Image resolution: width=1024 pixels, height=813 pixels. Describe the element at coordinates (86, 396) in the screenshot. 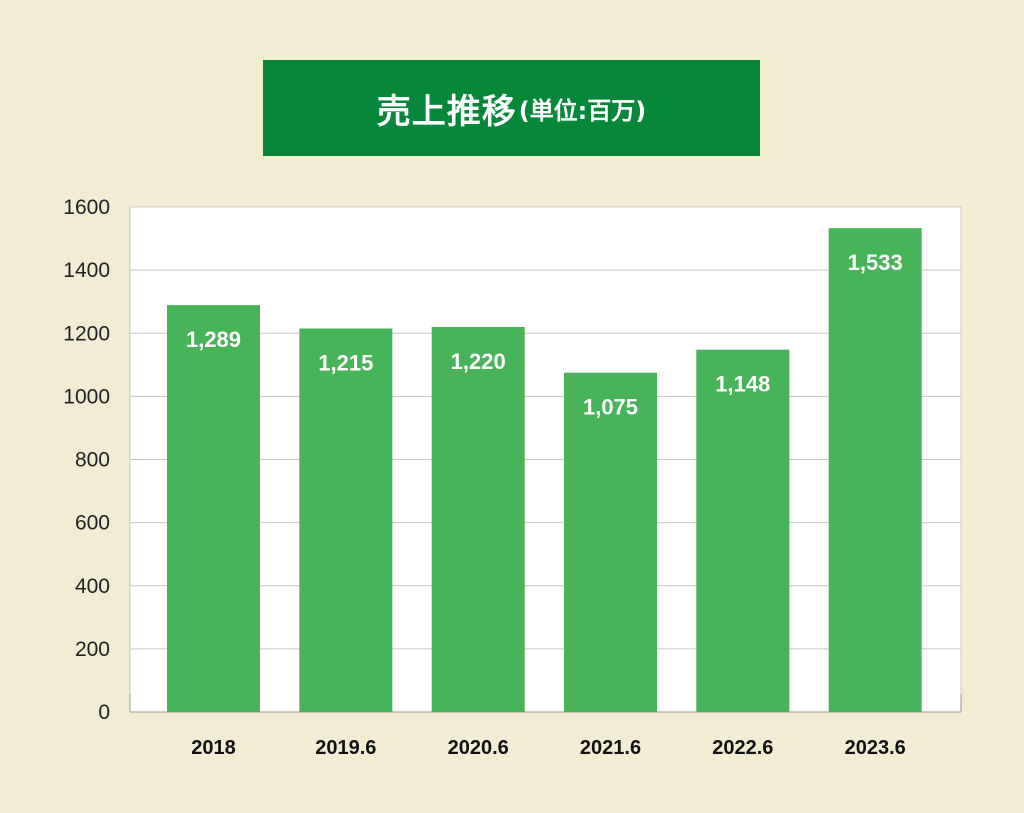

I see `y-tick-label: 1000` at that location.